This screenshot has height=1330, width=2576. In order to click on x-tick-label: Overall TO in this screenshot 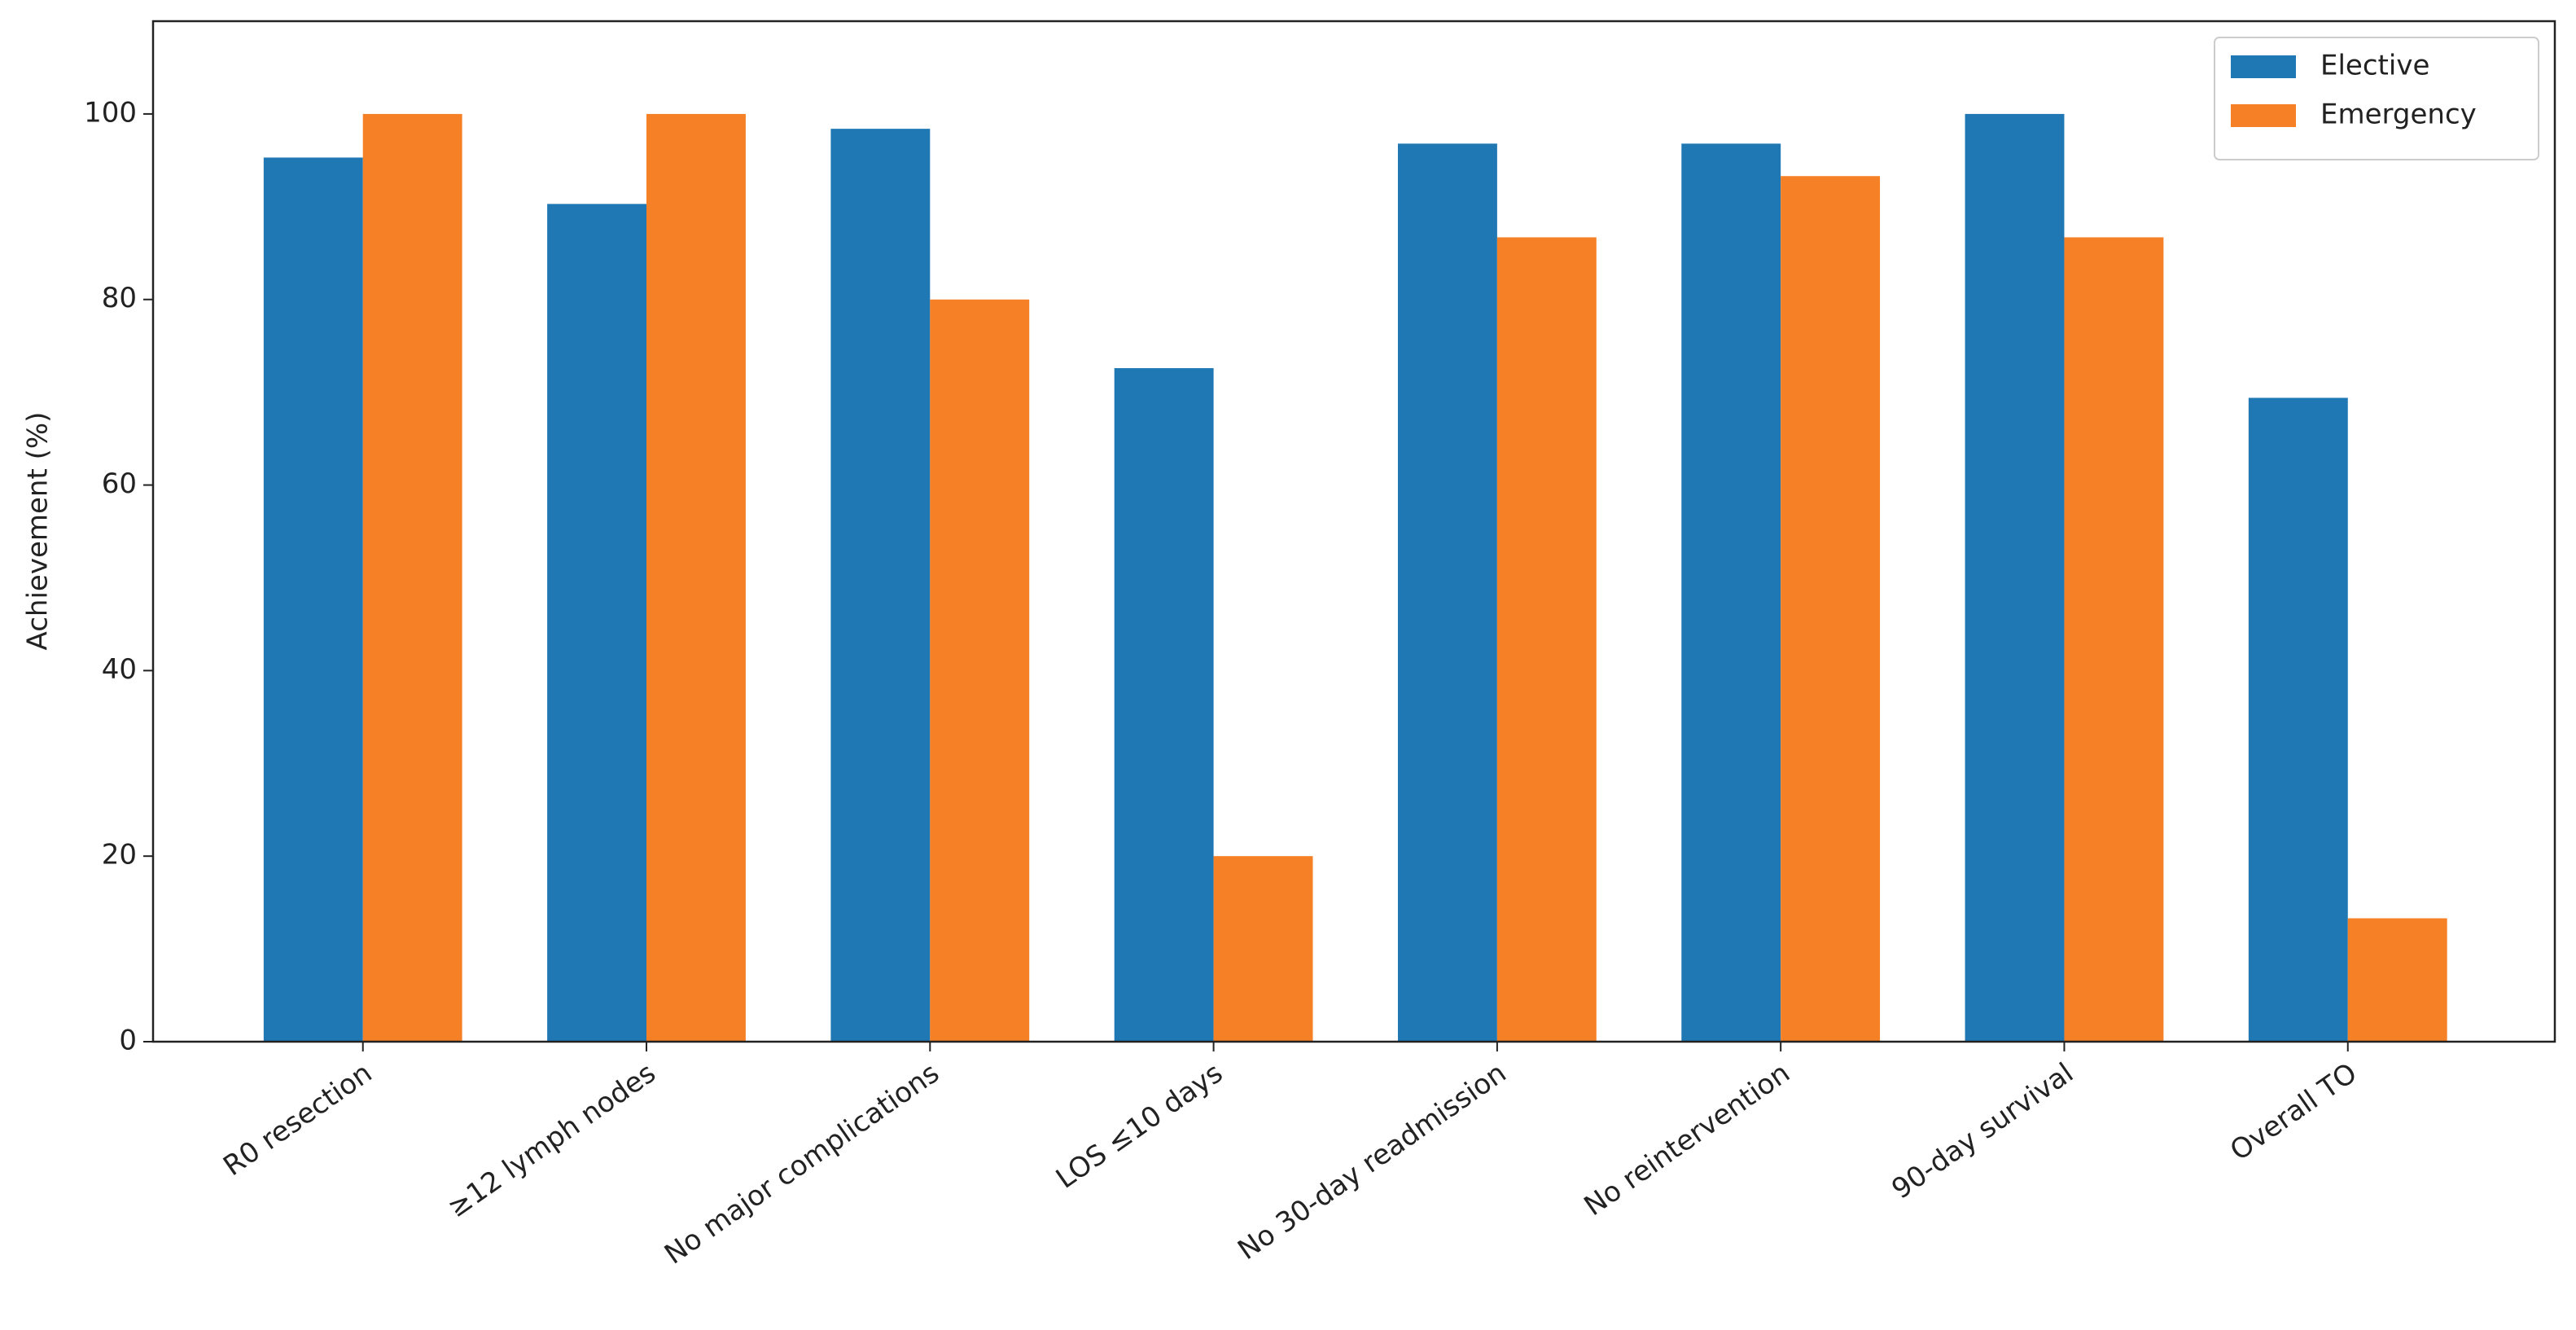, I will do `click(2293, 1111)`.